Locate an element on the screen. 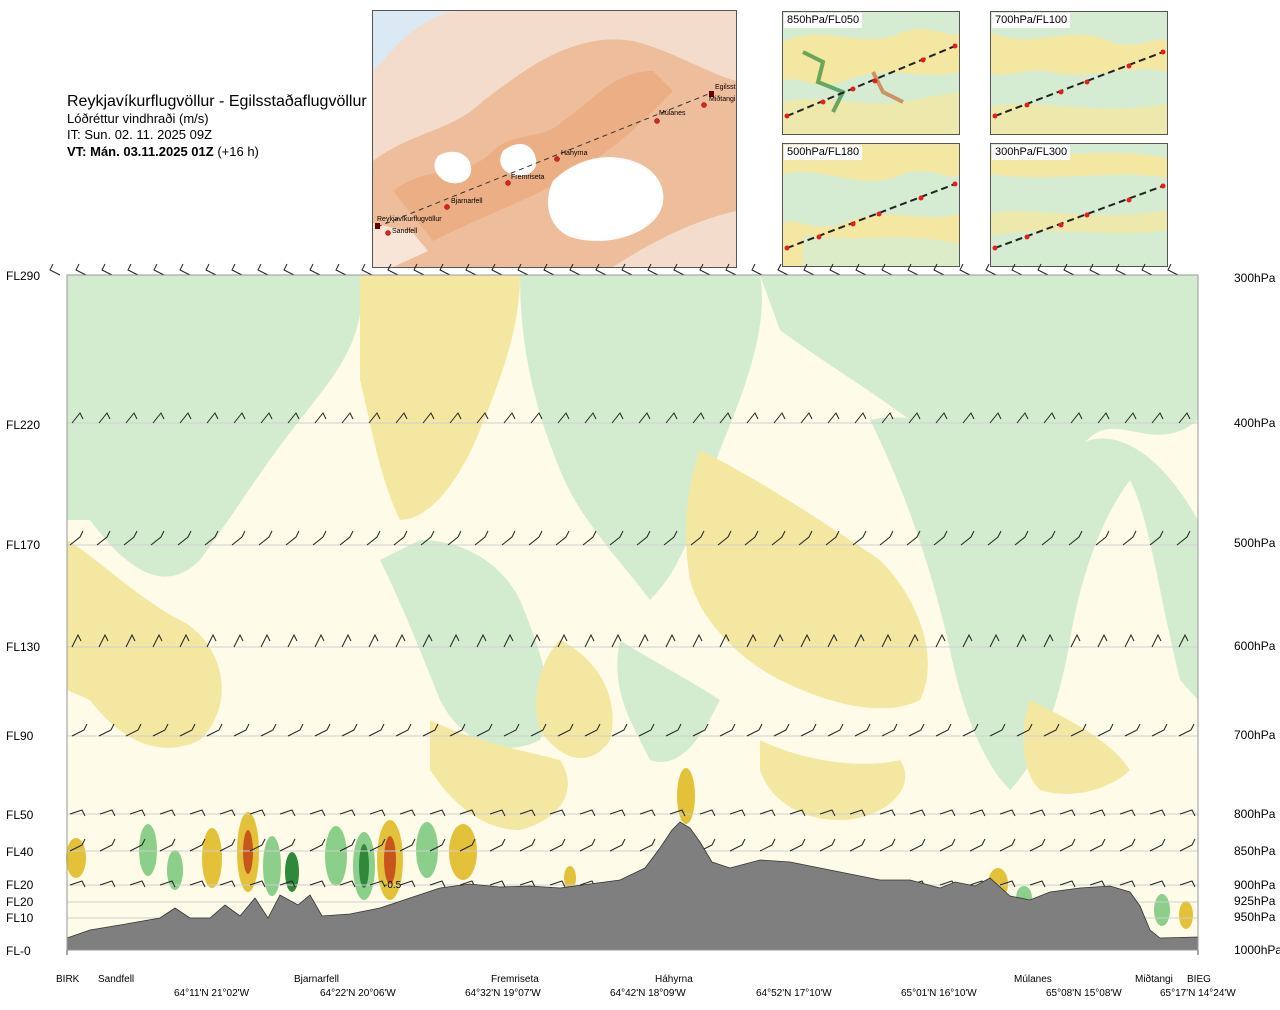 Image resolution: width=1280 pixels, height=1010 pixels. level-map-300-canvas is located at coordinates (1079, 205).